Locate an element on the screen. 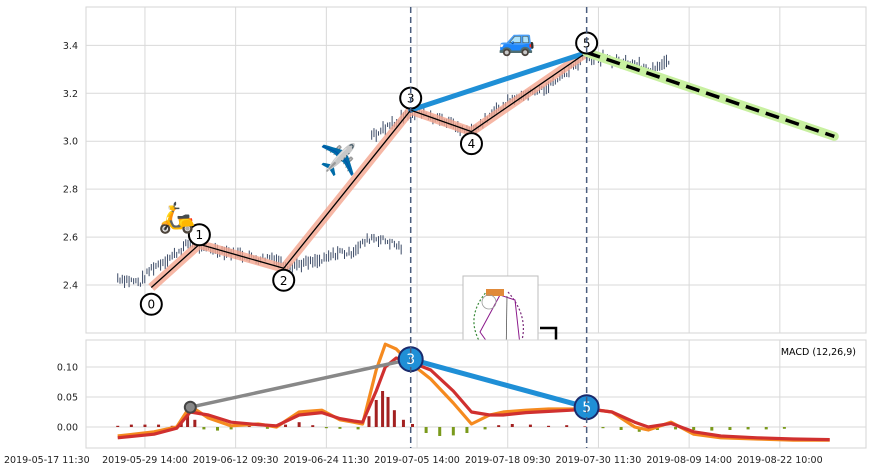  wave-point-label: 0 is located at coordinates (151, 305).